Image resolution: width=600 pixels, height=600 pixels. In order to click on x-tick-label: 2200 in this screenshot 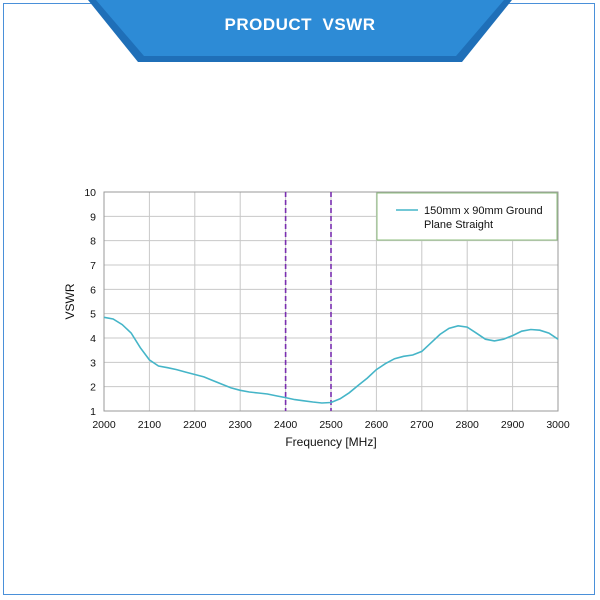, I will do `click(195, 425)`.